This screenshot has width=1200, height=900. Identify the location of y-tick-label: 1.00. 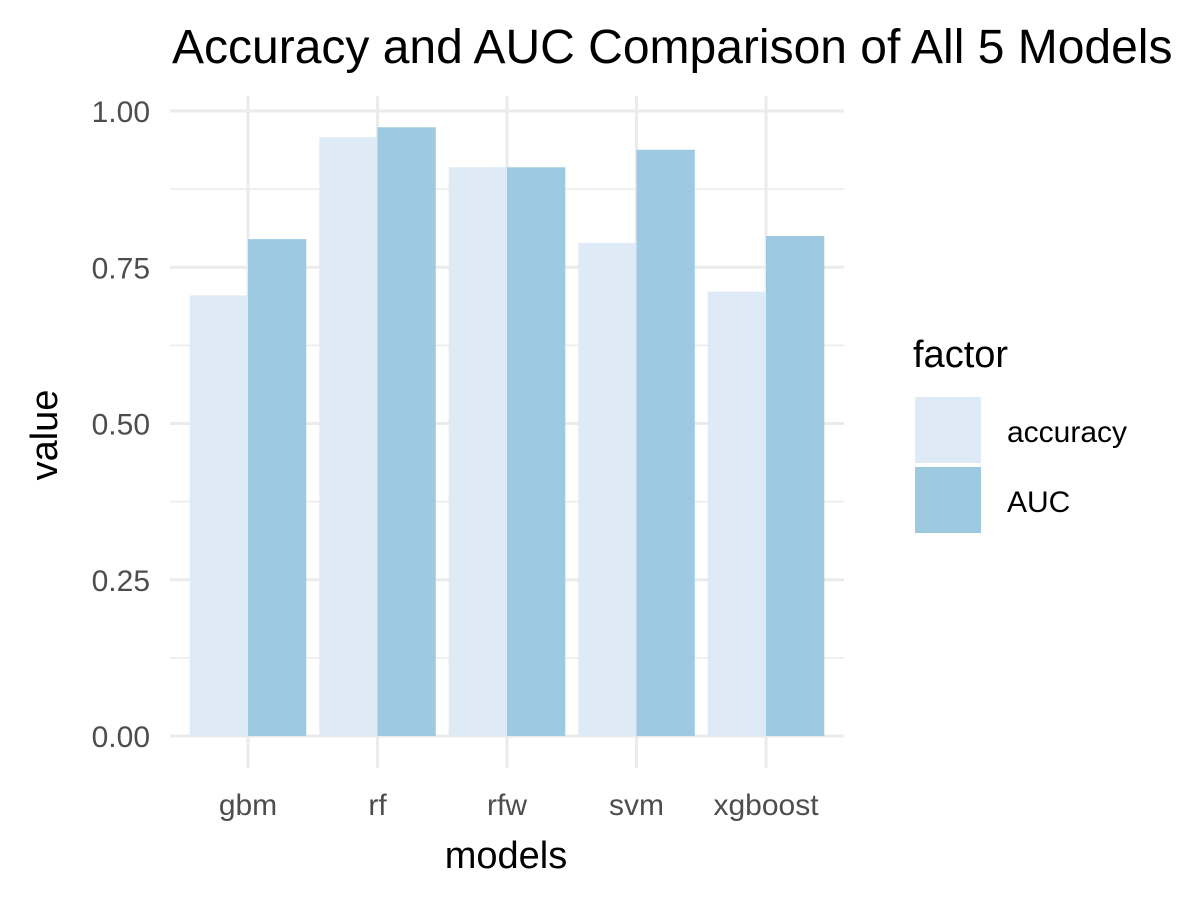
(121, 112).